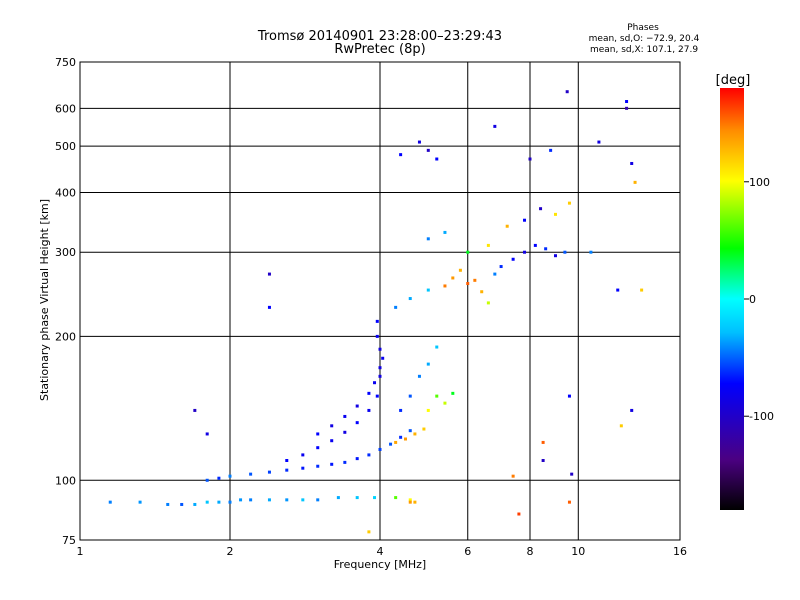  I want to click on y-tick-label: 75, so click(69, 540).